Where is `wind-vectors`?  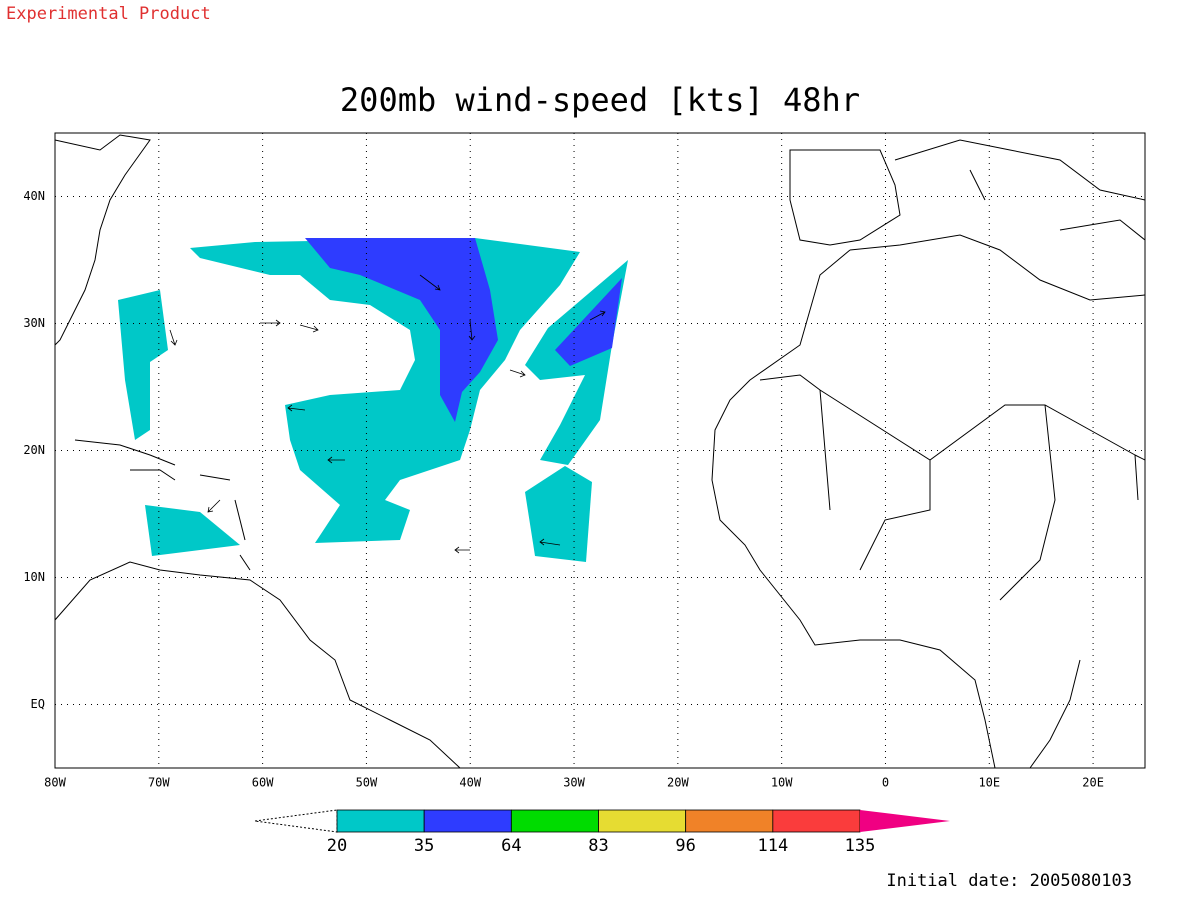 wind-vectors is located at coordinates (387, 414).